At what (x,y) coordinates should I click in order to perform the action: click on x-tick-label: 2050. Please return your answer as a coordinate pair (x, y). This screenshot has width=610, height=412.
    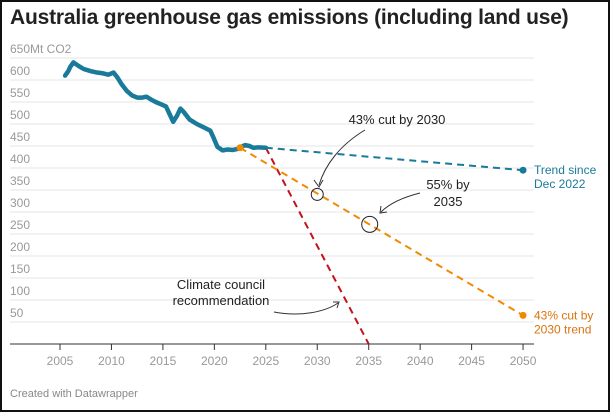
    Looking at the image, I should click on (523, 361).